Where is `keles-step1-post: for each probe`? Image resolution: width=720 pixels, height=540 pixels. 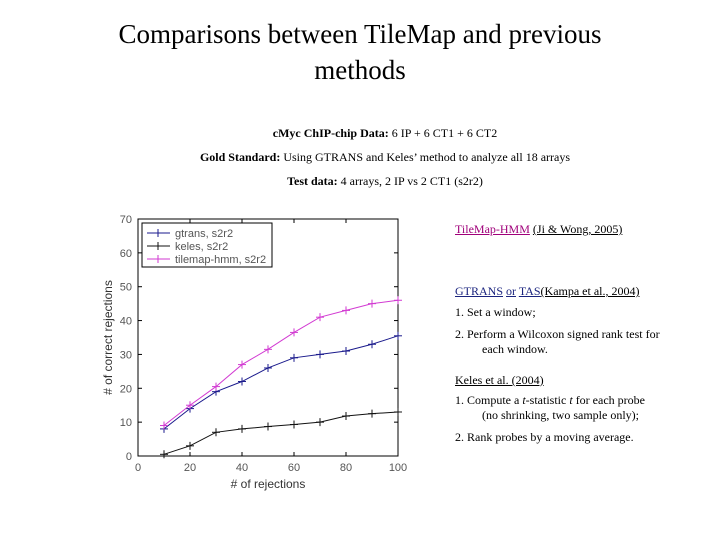
keles-step1-post: for each probe is located at coordinates (608, 400).